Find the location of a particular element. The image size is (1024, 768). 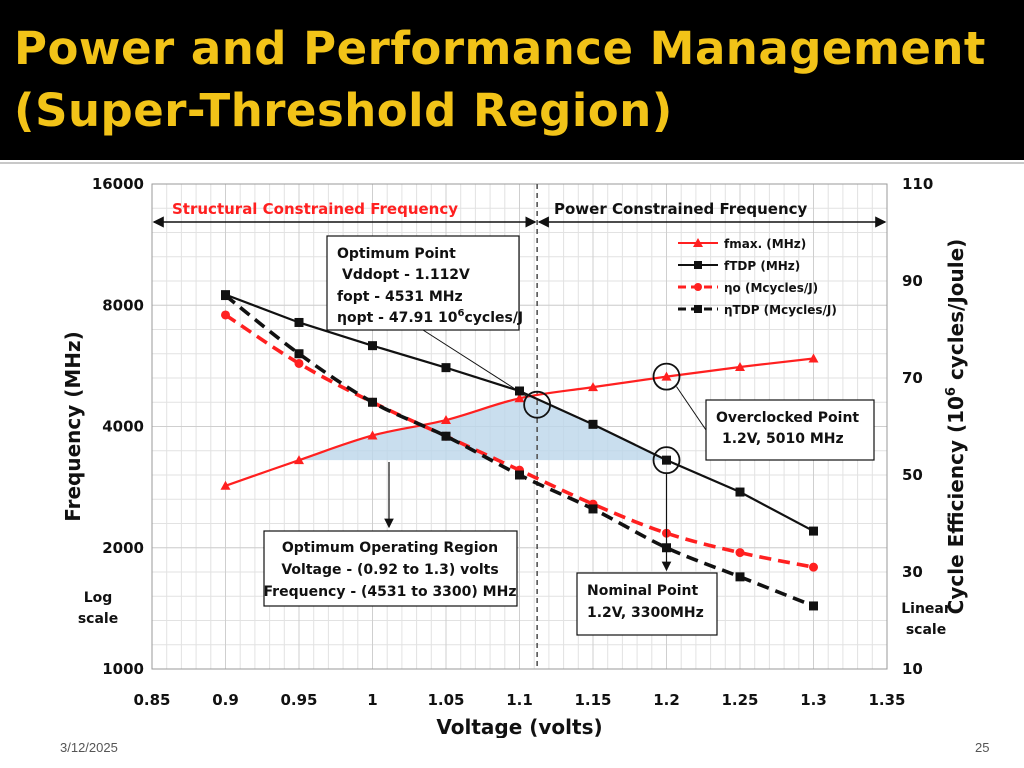

nominal-point-annotation: Nominal Point 1.2V, 3300MHz is located at coordinates (647, 604).